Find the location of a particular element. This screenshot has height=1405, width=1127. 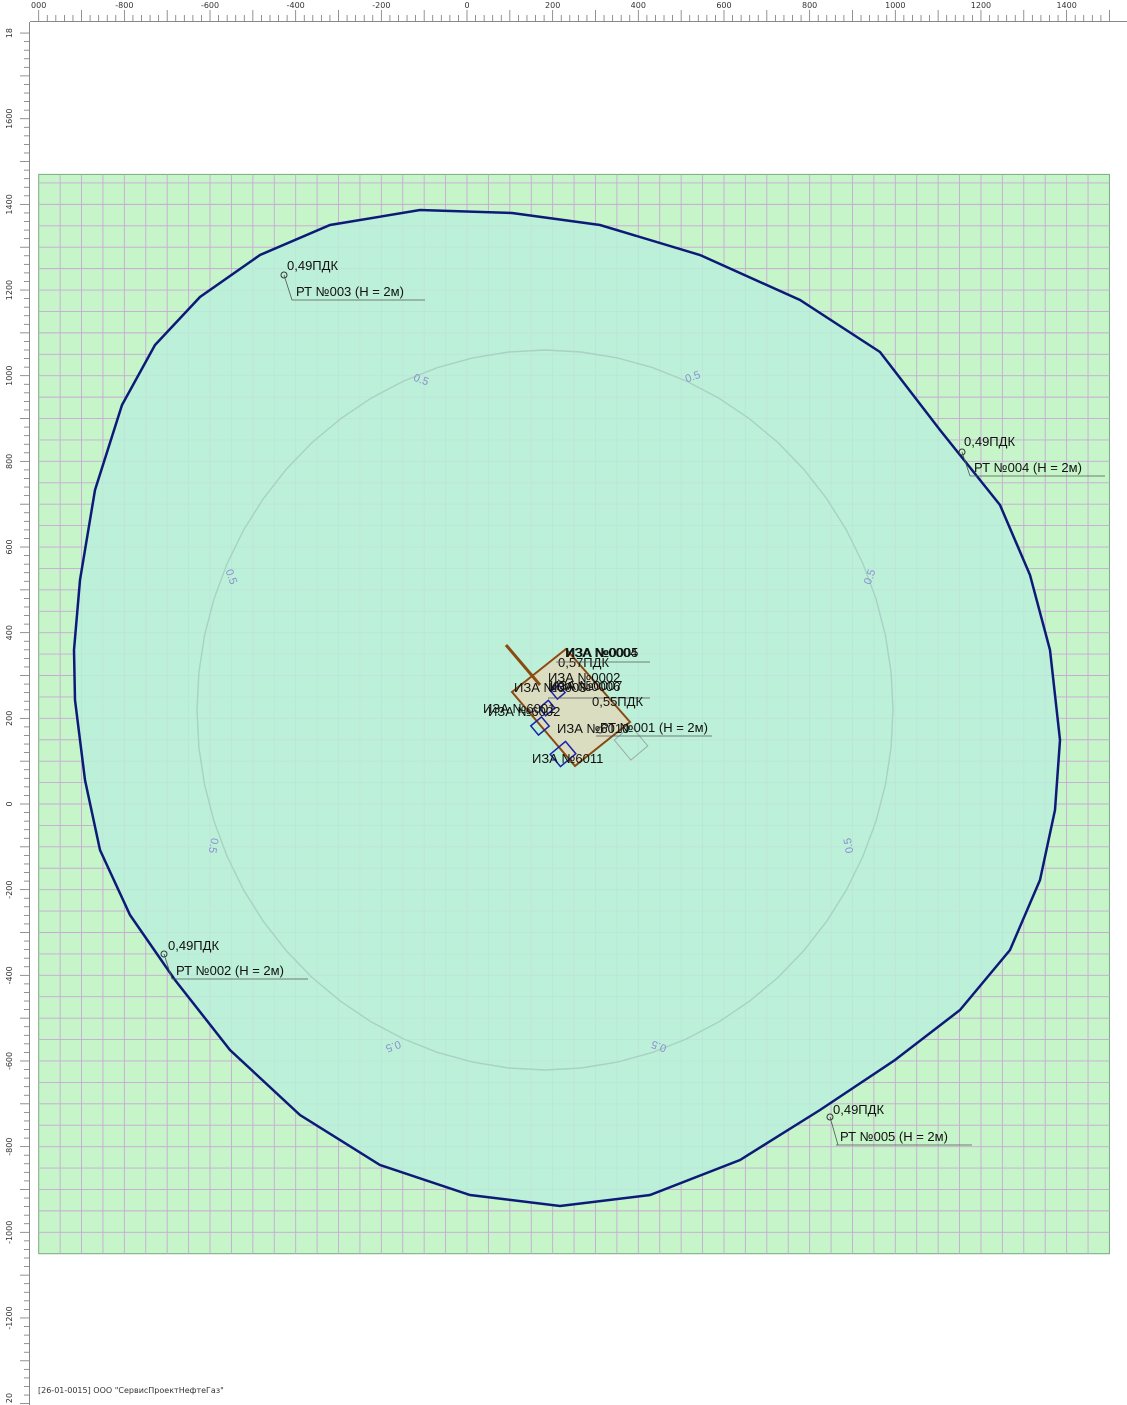

top-tick-label: -800 is located at coordinates (124, 5).